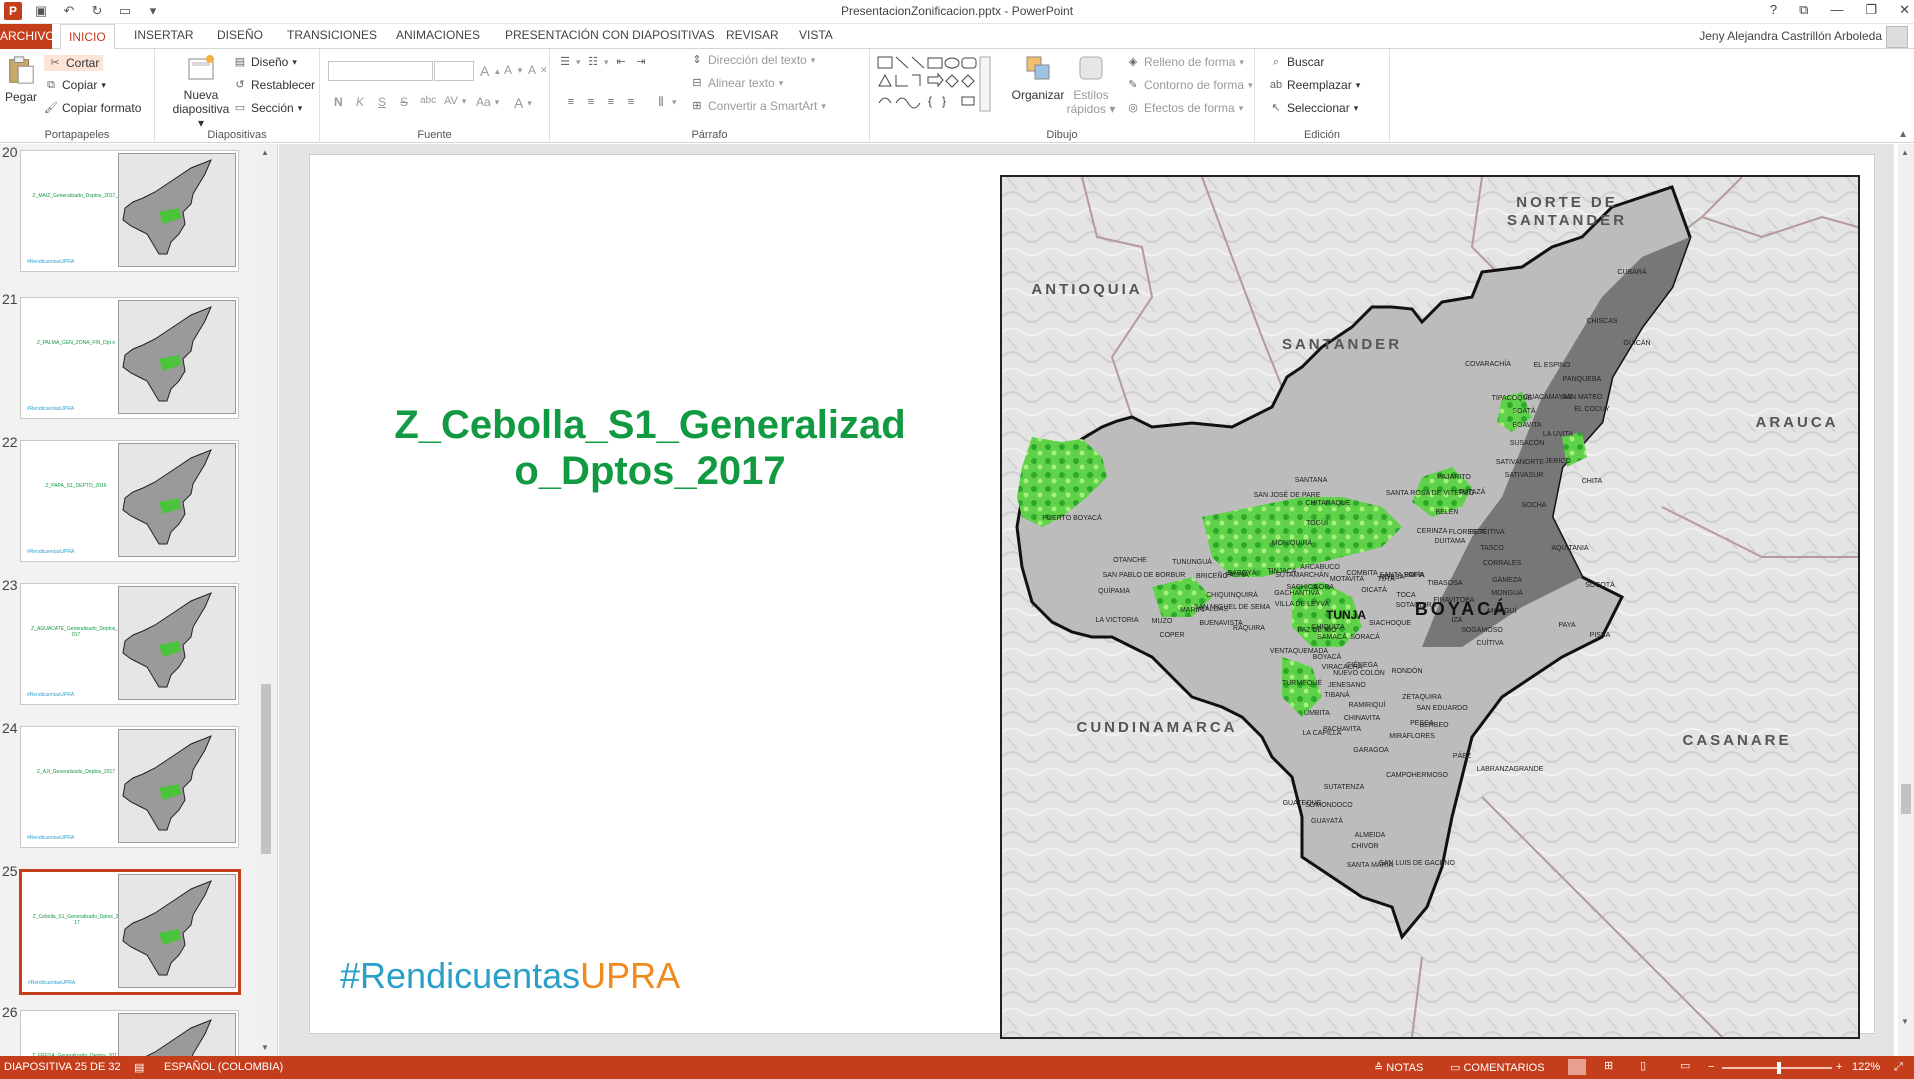 Image resolution: width=1914 pixels, height=1079 pixels. I want to click on grow-font-button: A ▲, so click(490, 71).